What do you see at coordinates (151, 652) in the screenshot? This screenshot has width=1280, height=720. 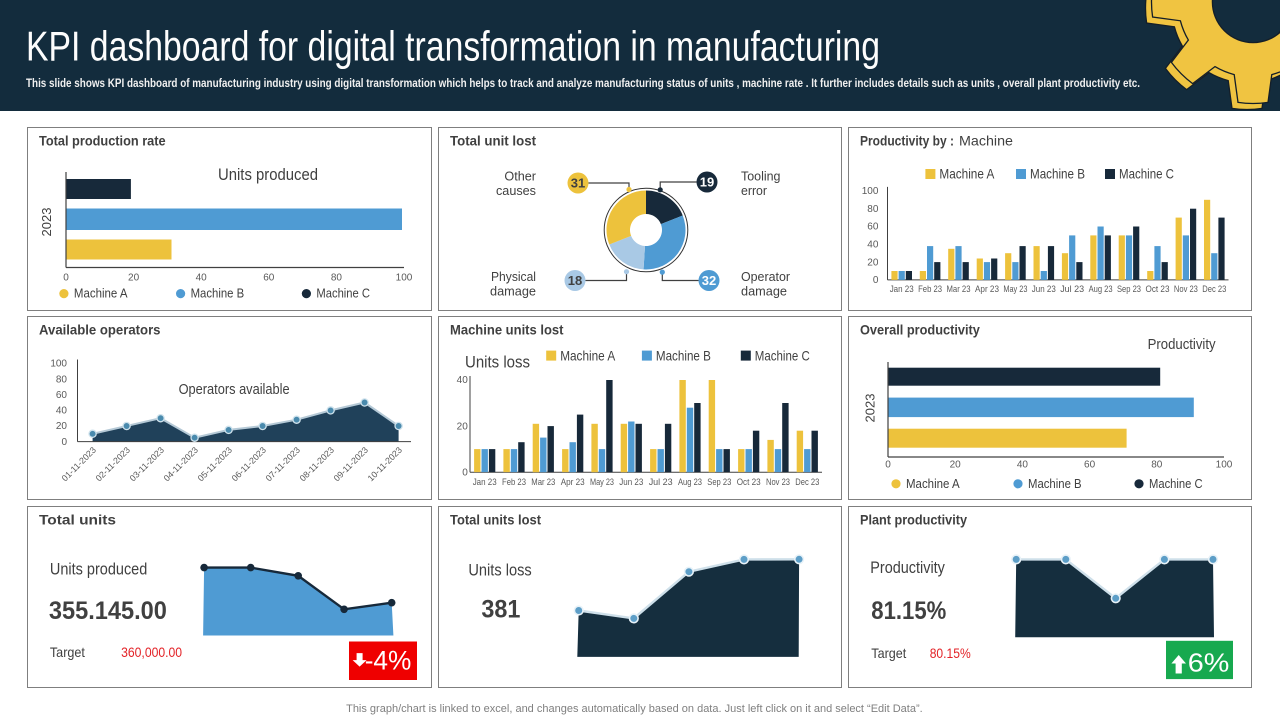 I see `svg-text: 360,000.00` at bounding box center [151, 652].